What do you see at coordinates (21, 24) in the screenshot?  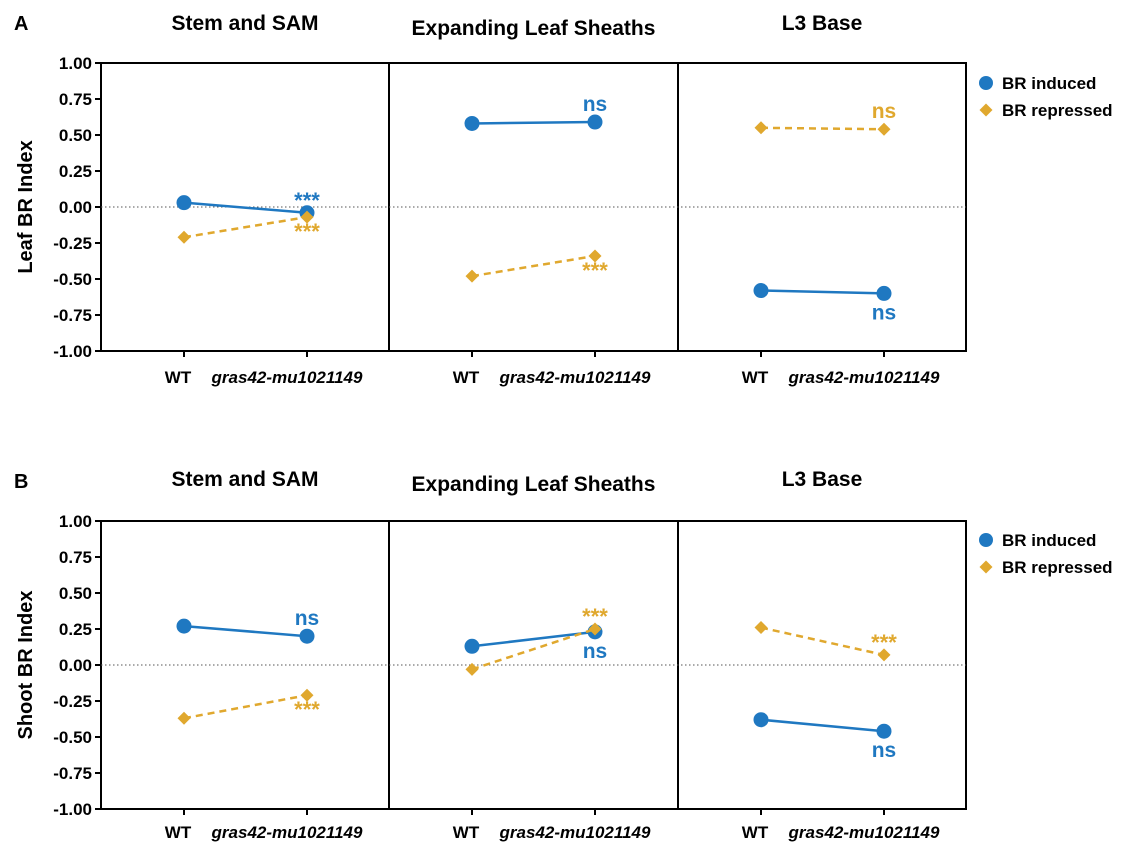 I see `panel-label: A` at bounding box center [21, 24].